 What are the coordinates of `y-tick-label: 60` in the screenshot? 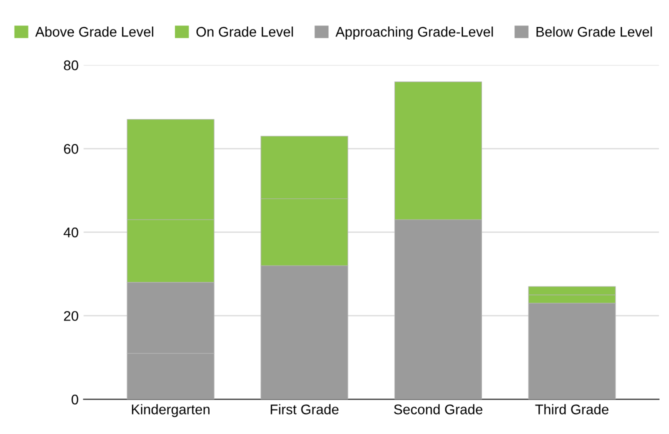 It's located at (71, 149).